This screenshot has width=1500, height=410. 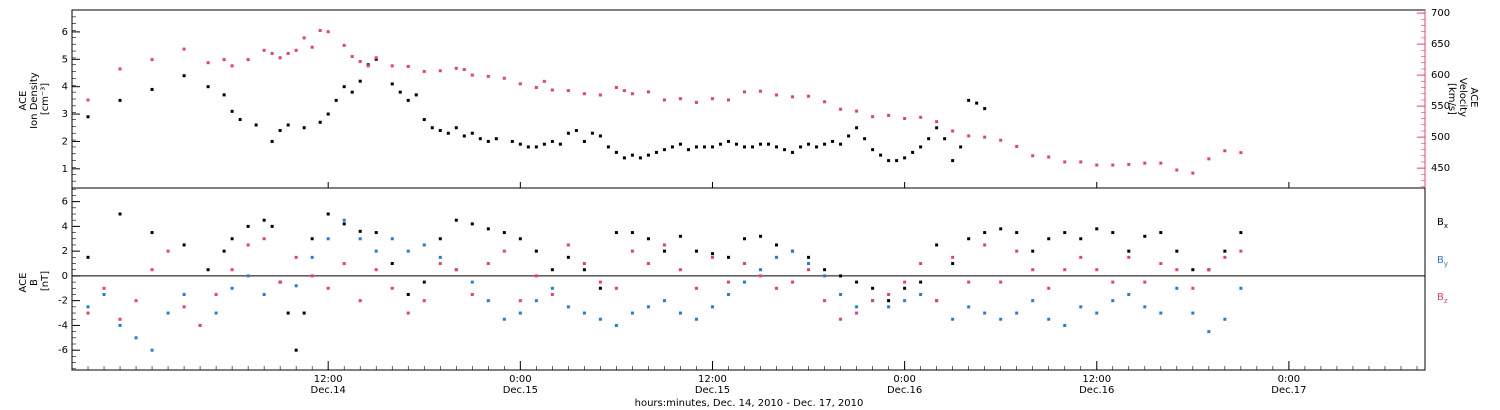 I want to click on density-axis: 1 2 3 4 5 6, so click(x=71, y=99).